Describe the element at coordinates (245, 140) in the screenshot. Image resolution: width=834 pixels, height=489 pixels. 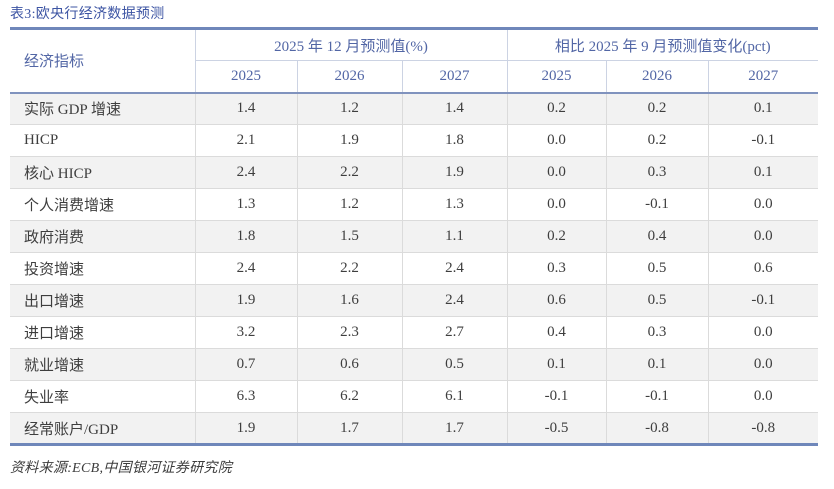
I see `value-cell: 2.1` at that location.